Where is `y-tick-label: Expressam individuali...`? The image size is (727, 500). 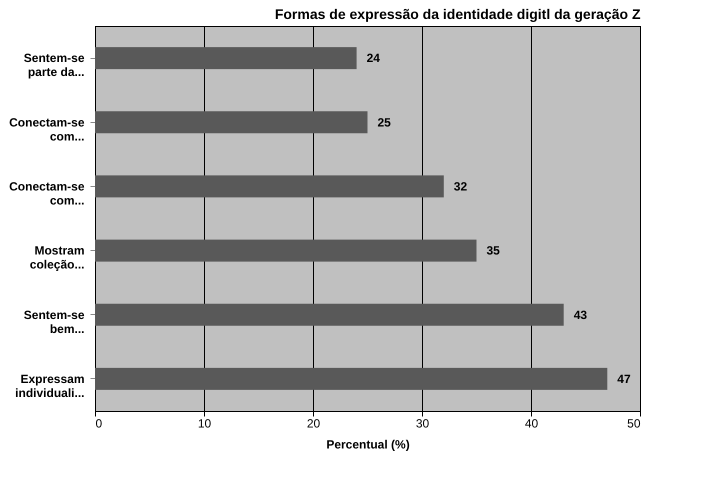 y-tick-label: Expressam individuali... is located at coordinates (49, 386).